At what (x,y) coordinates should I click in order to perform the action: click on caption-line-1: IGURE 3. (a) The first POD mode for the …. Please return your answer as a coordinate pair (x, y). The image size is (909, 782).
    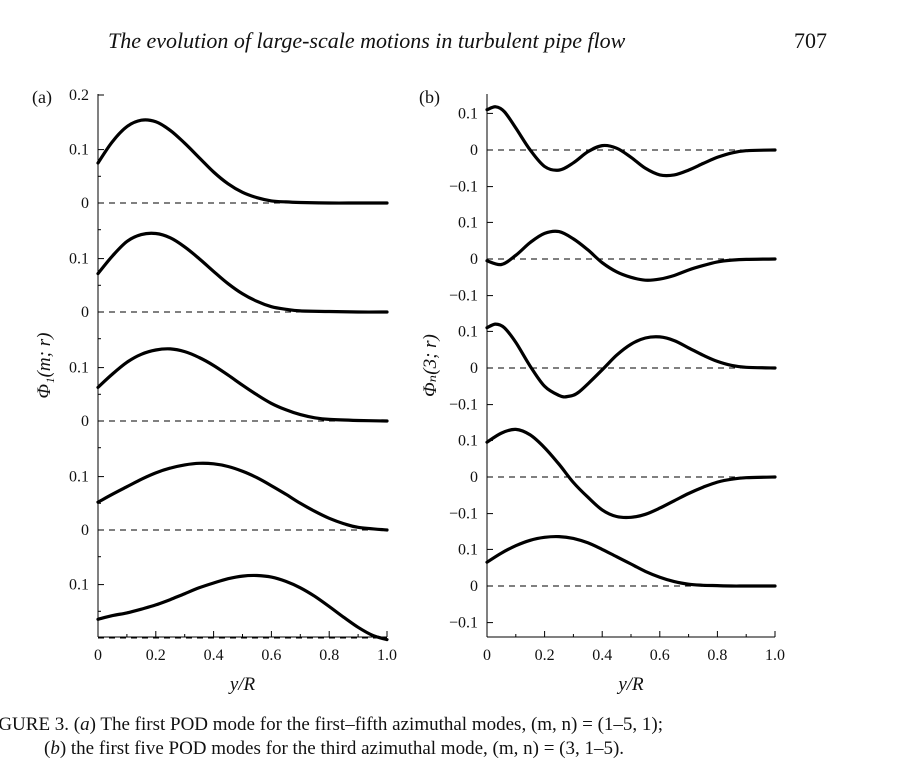
    Looking at the image, I should click on (331, 725).